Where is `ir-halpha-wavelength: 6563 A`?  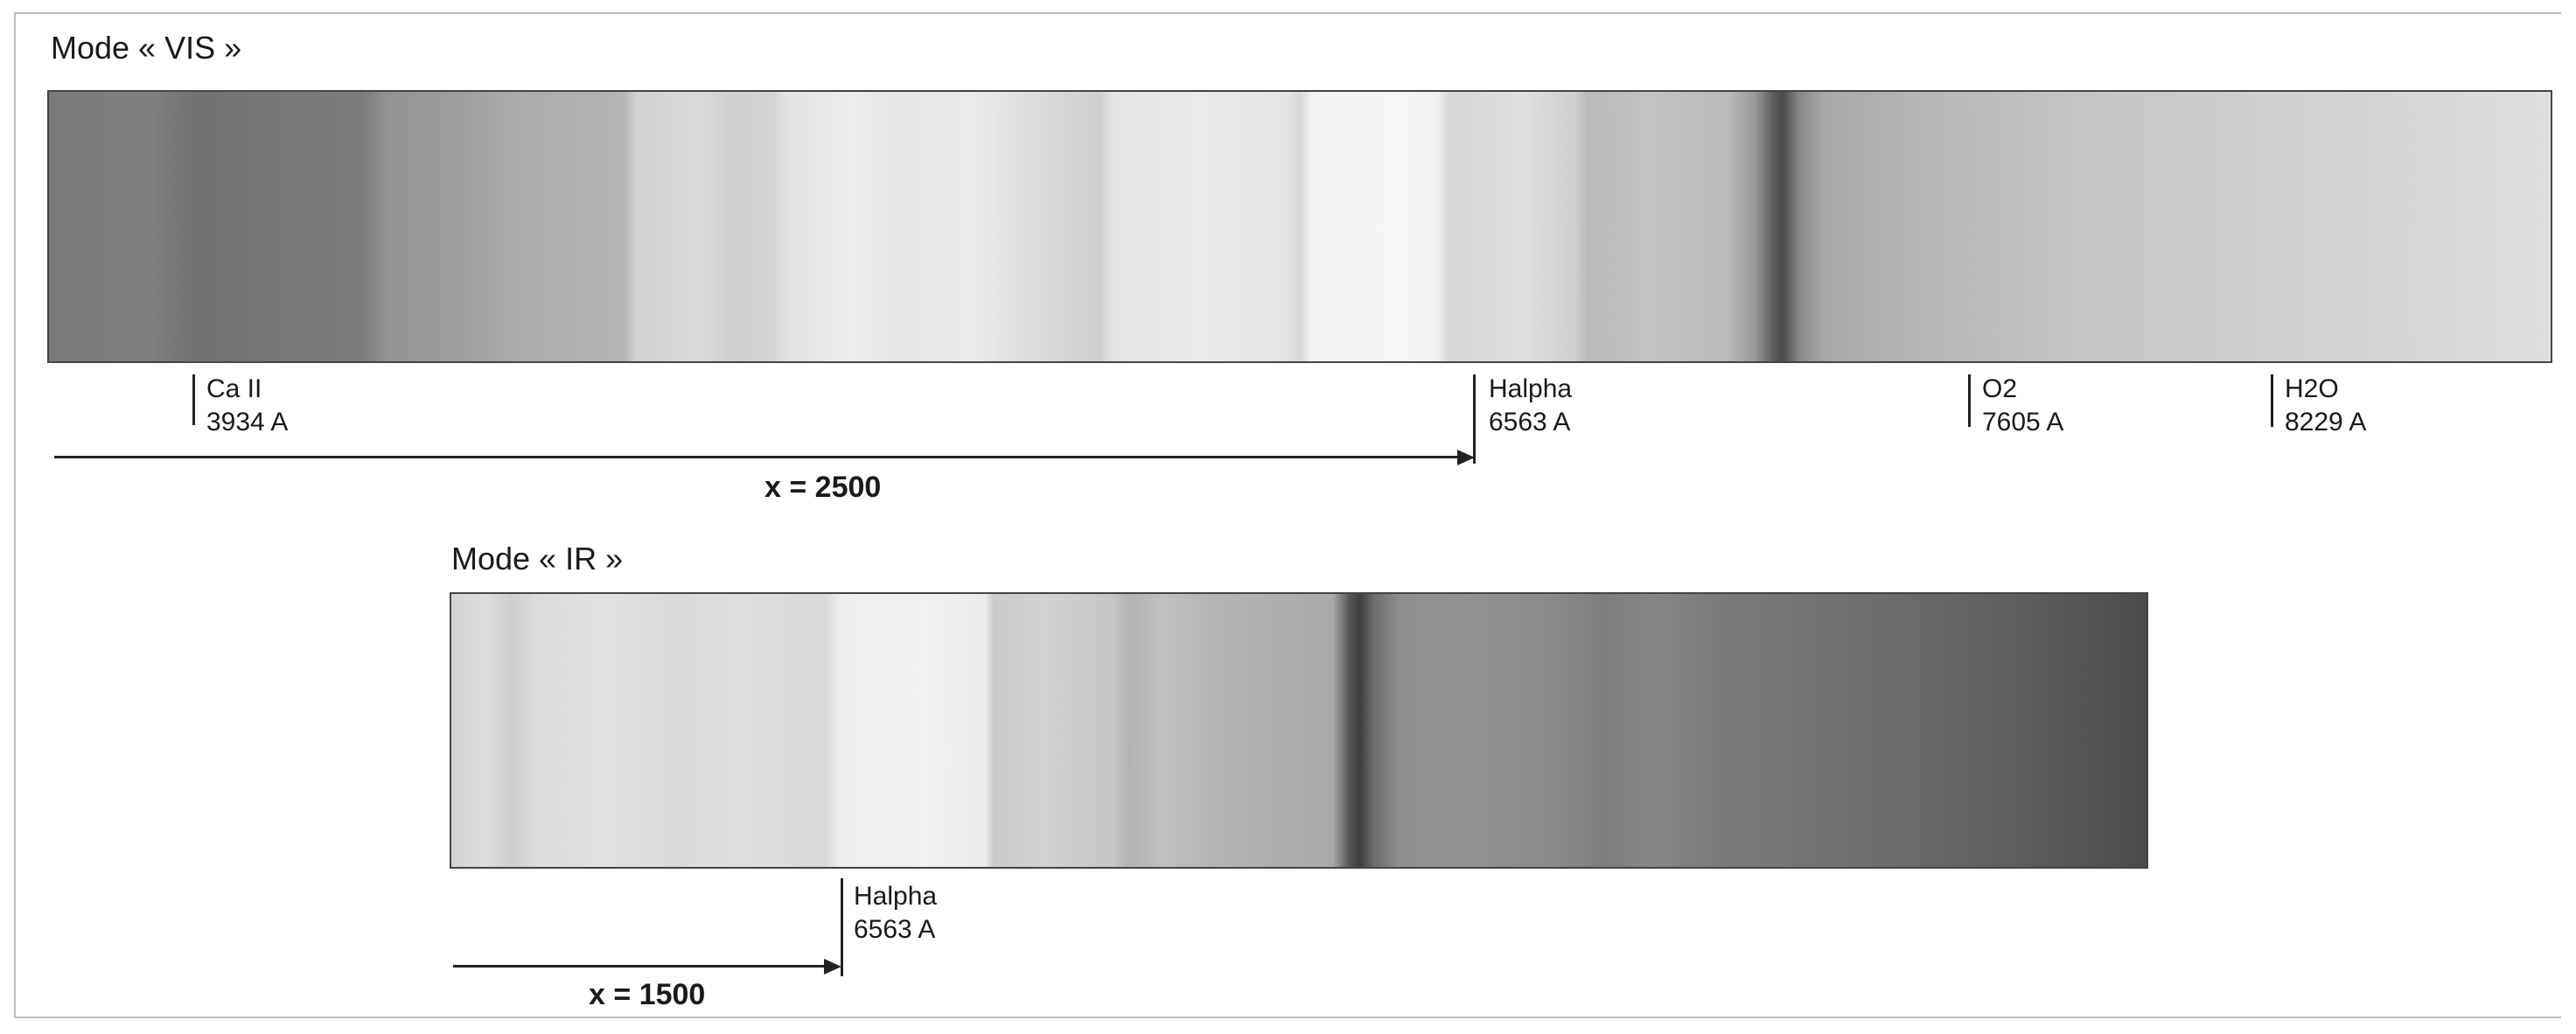
ir-halpha-wavelength: 6563 A is located at coordinates (895, 929).